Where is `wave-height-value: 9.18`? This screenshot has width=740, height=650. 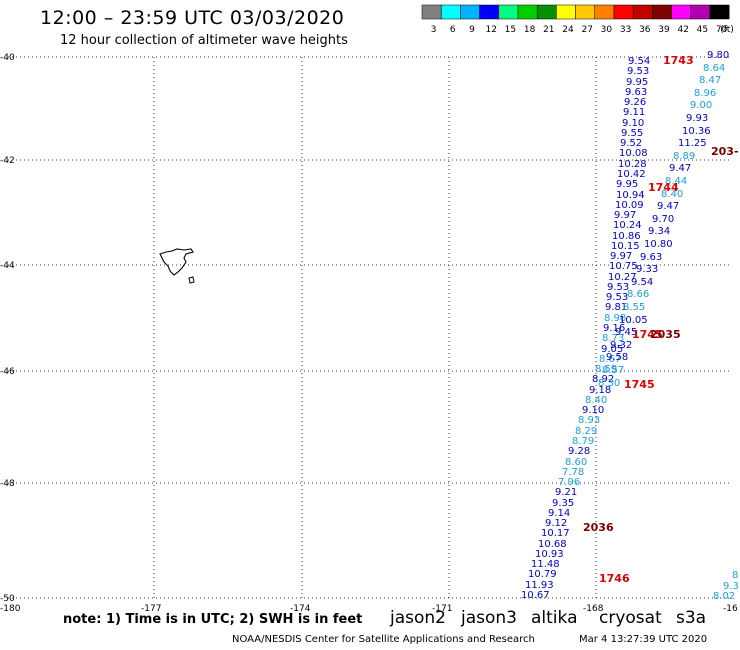
wave-height-value: 9.18 is located at coordinates (600, 390).